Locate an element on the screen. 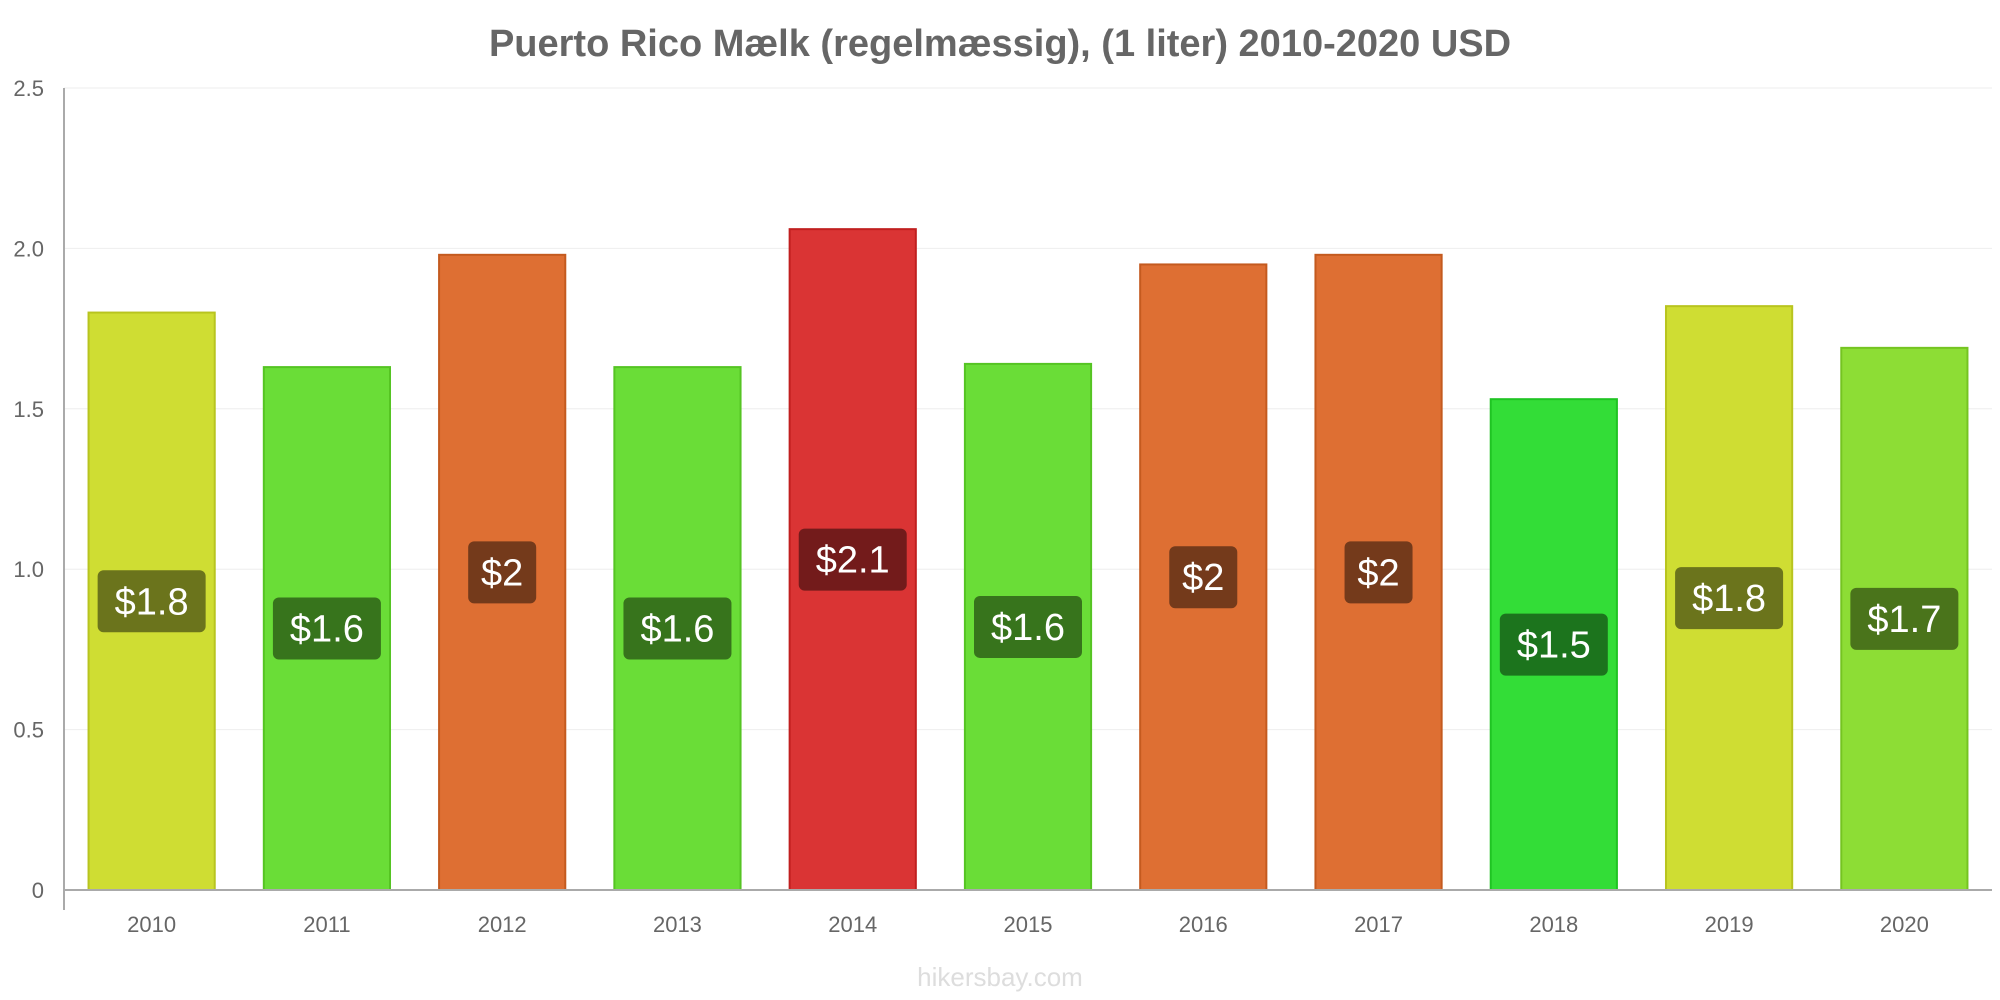 The height and width of the screenshot is (1000, 2000). data-labels: $1.8 $1.6 $2 $1.6 $2.1 $1.6 $2 $2 $1.5 $1.8 $1.7 is located at coordinates (1028, 602).